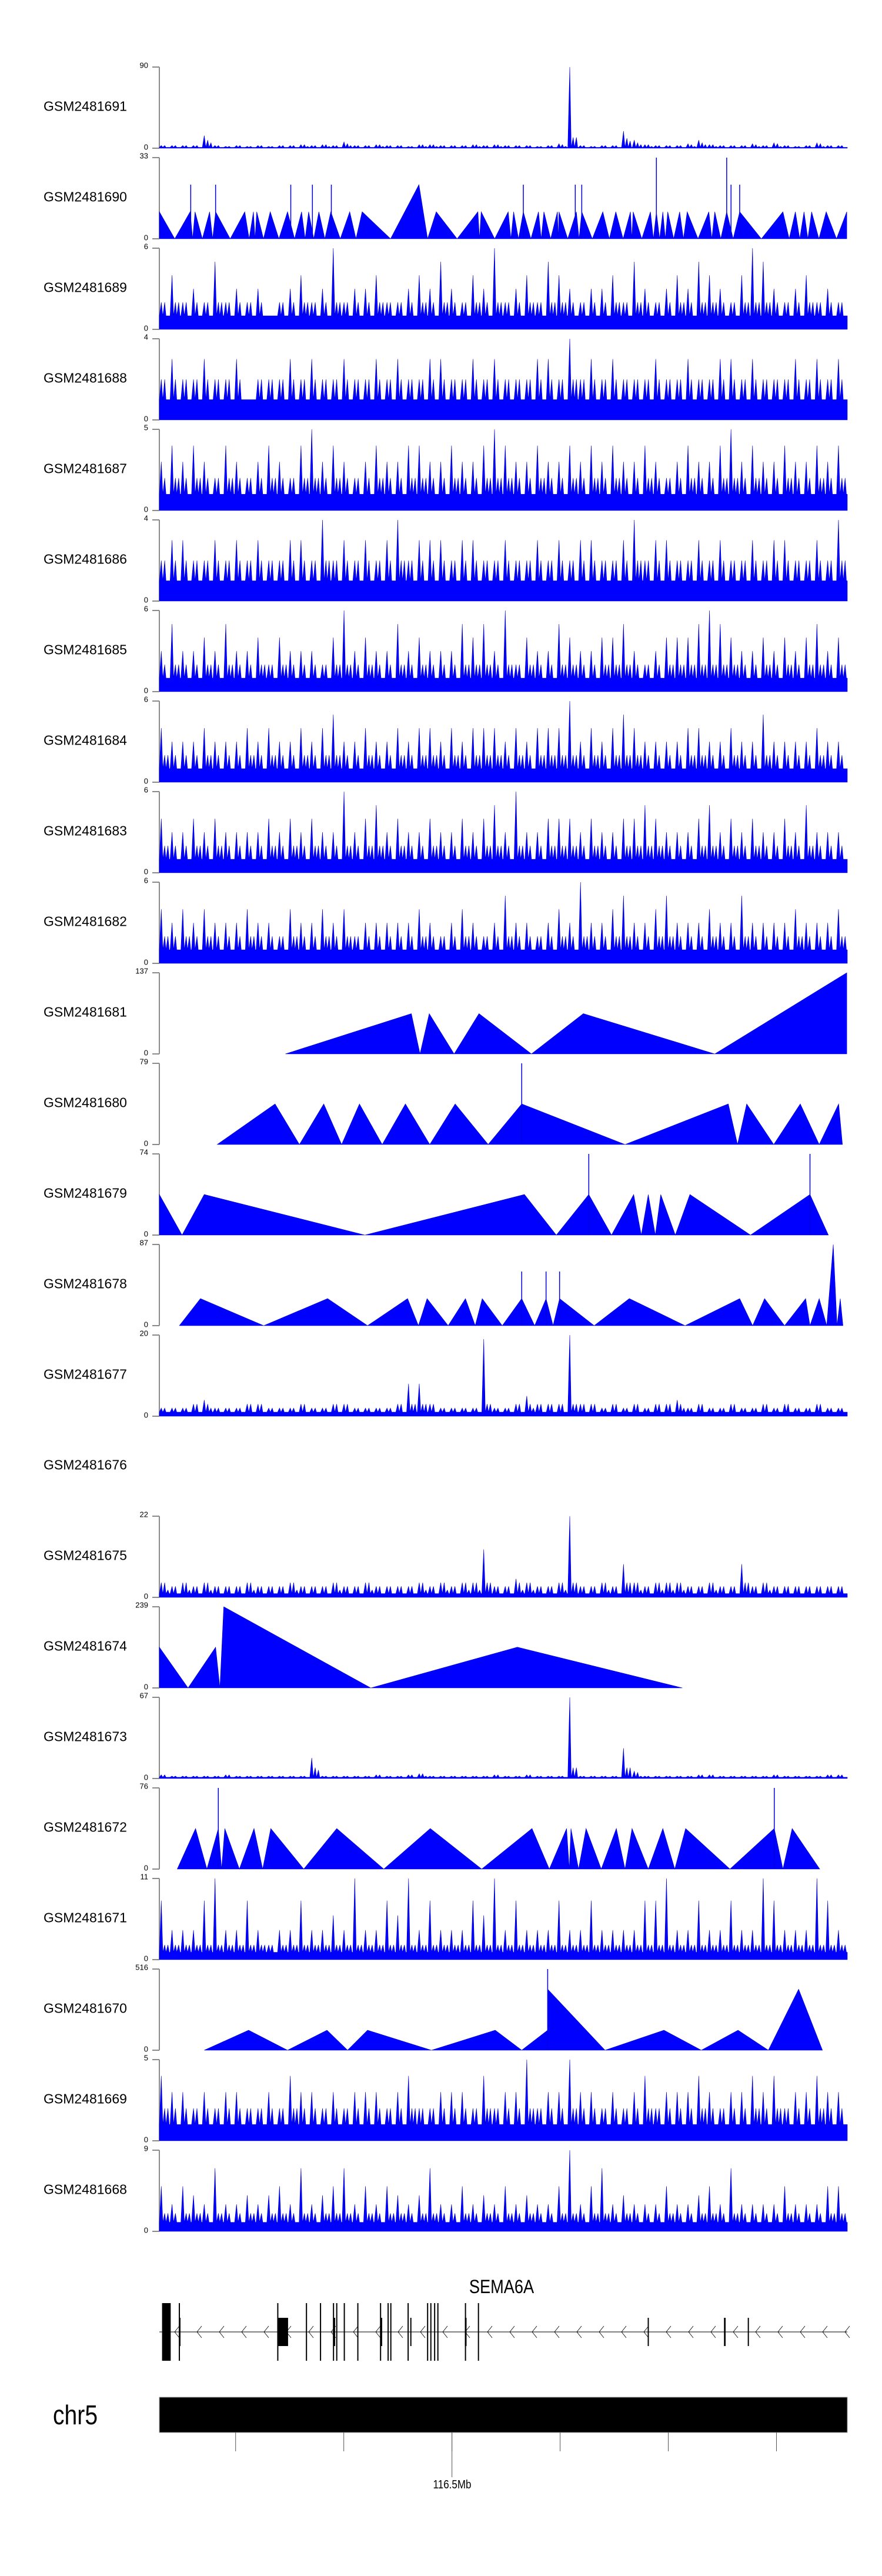 This screenshot has height=2576, width=882. What do you see at coordinates (85, 2099) in the screenshot?
I see `track-label: GSM2481669` at bounding box center [85, 2099].